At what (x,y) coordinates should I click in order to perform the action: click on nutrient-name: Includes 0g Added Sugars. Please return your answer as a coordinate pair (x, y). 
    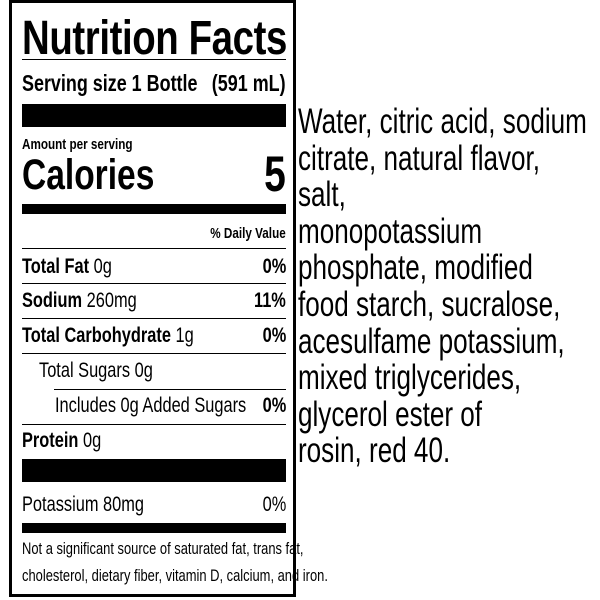
    Looking at the image, I should click on (151, 405).